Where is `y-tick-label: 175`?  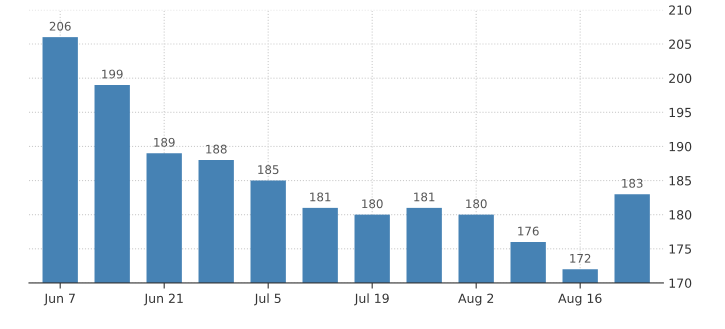 y-tick-label: 175 is located at coordinates (681, 249).